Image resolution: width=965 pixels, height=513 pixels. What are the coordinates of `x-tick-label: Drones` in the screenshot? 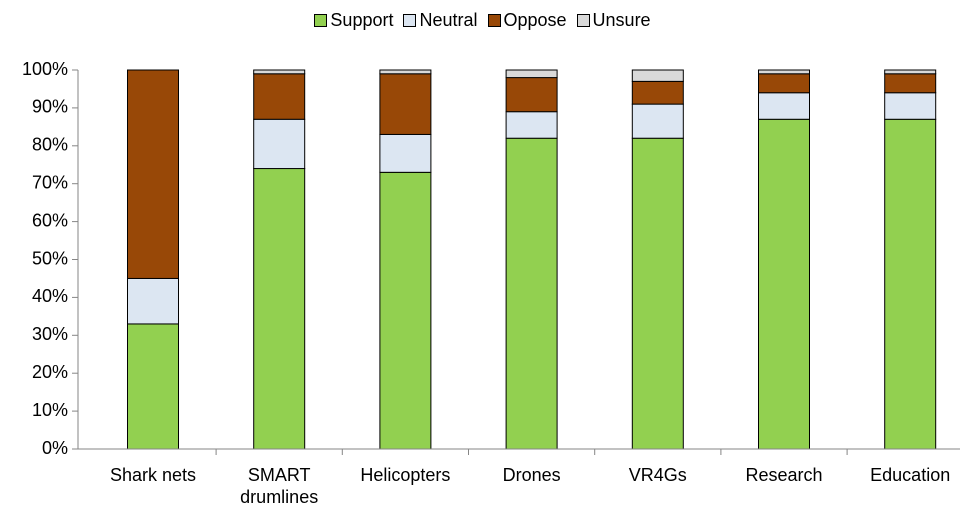 It's located at (531, 475).